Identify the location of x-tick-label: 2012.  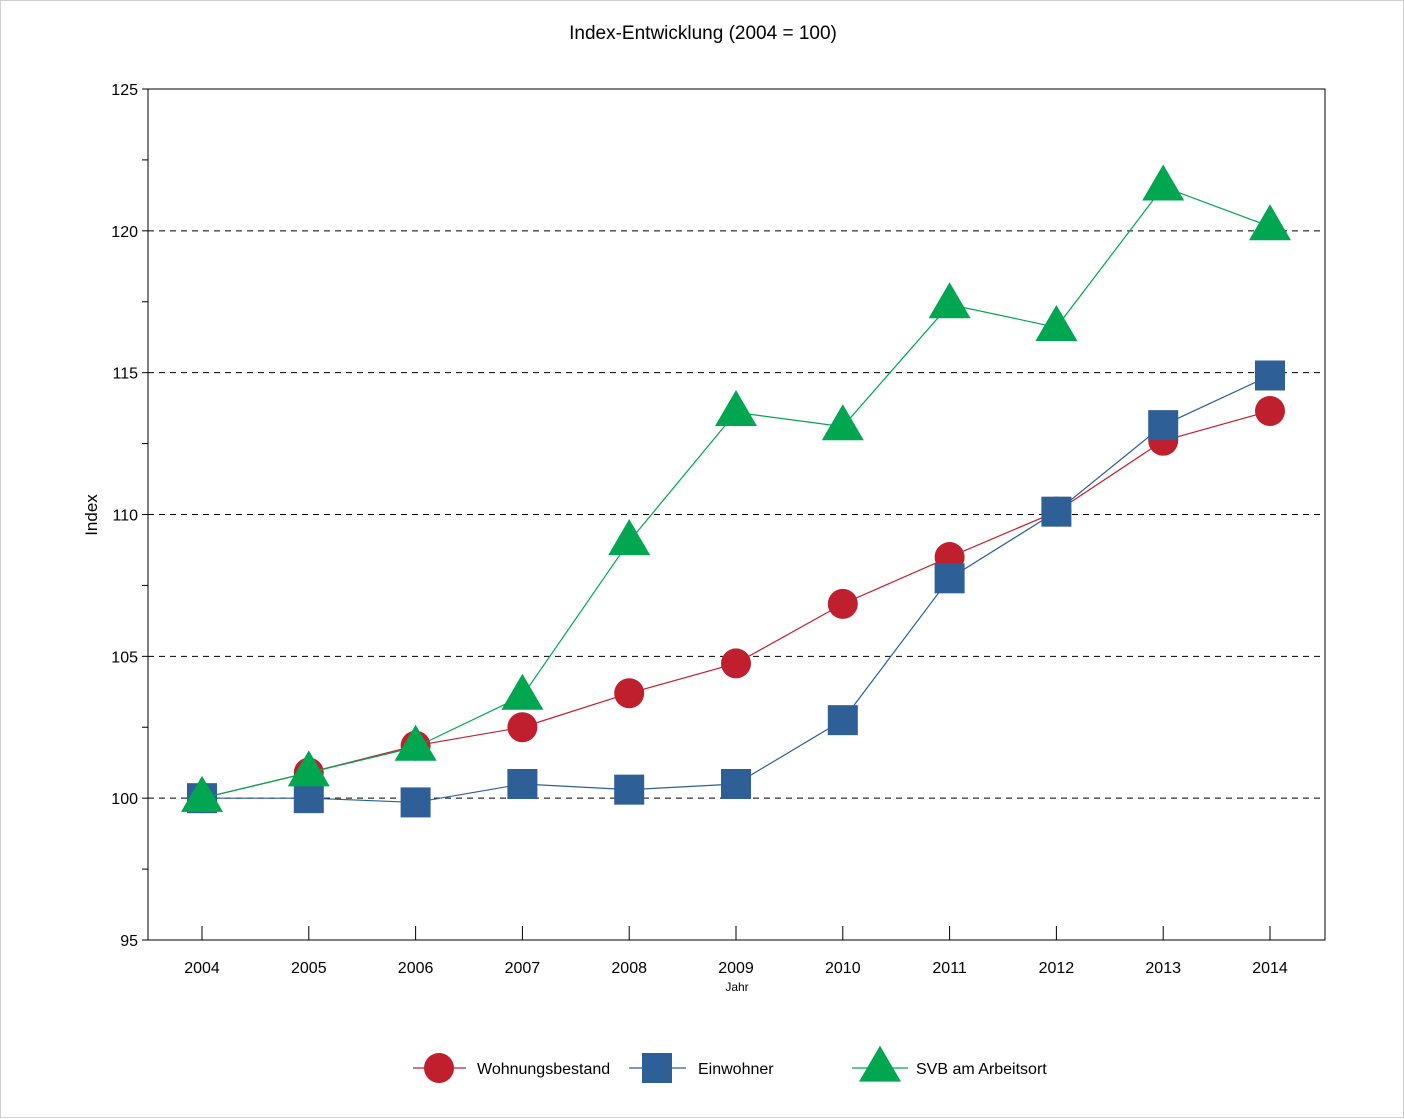
(1057, 968).